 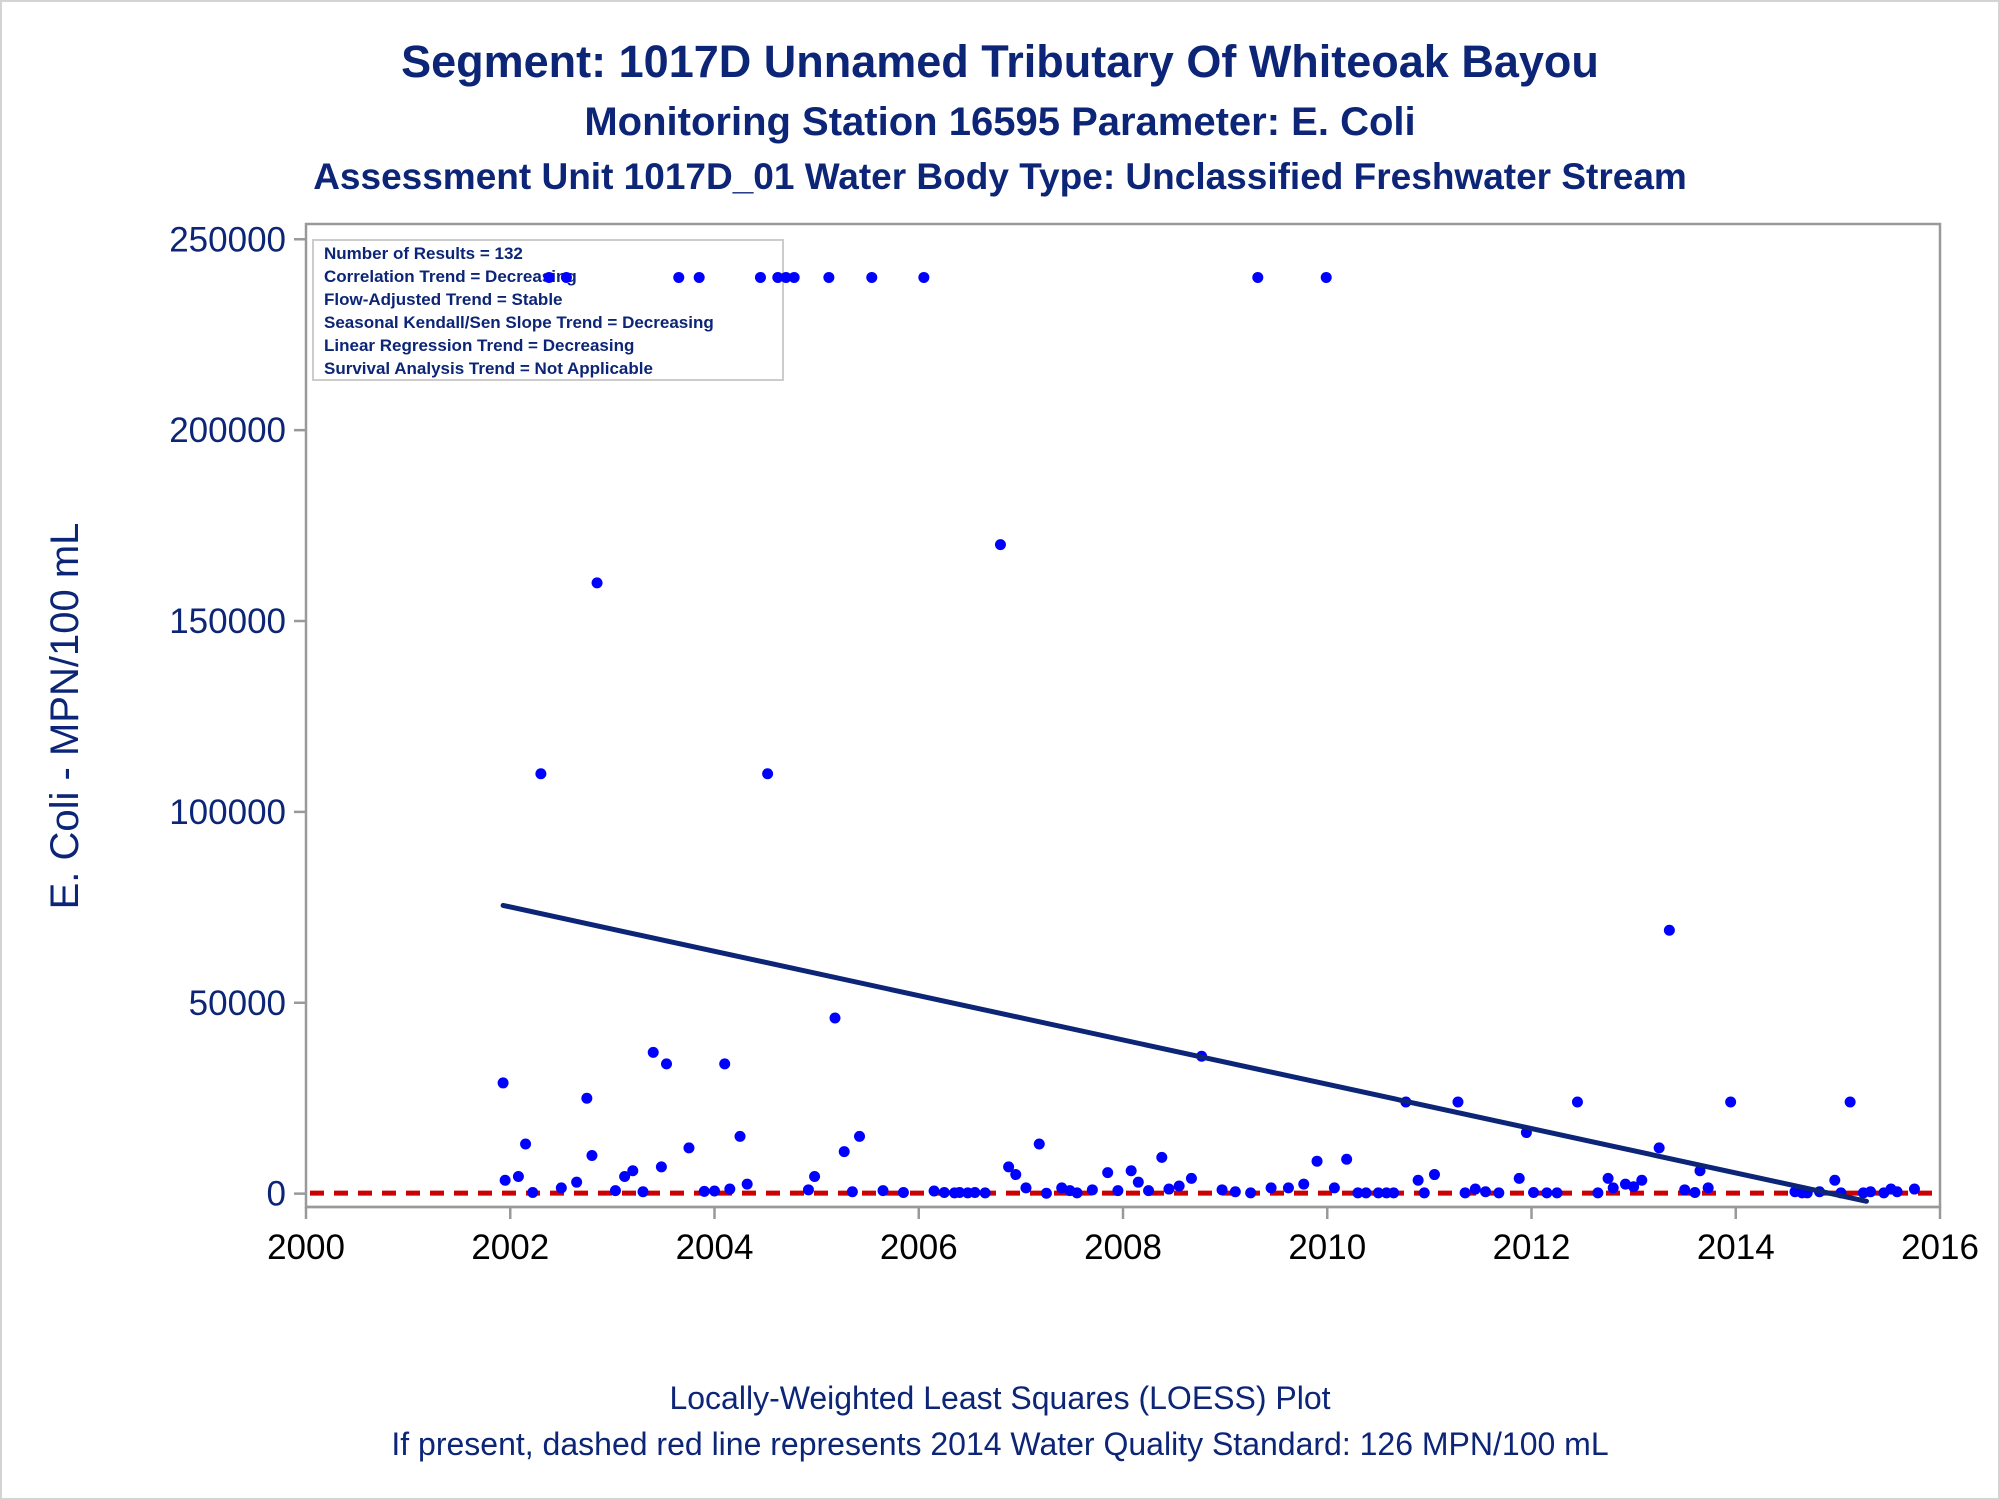 What do you see at coordinates (227, 621) in the screenshot?
I see `y-tick-label: 150000` at bounding box center [227, 621].